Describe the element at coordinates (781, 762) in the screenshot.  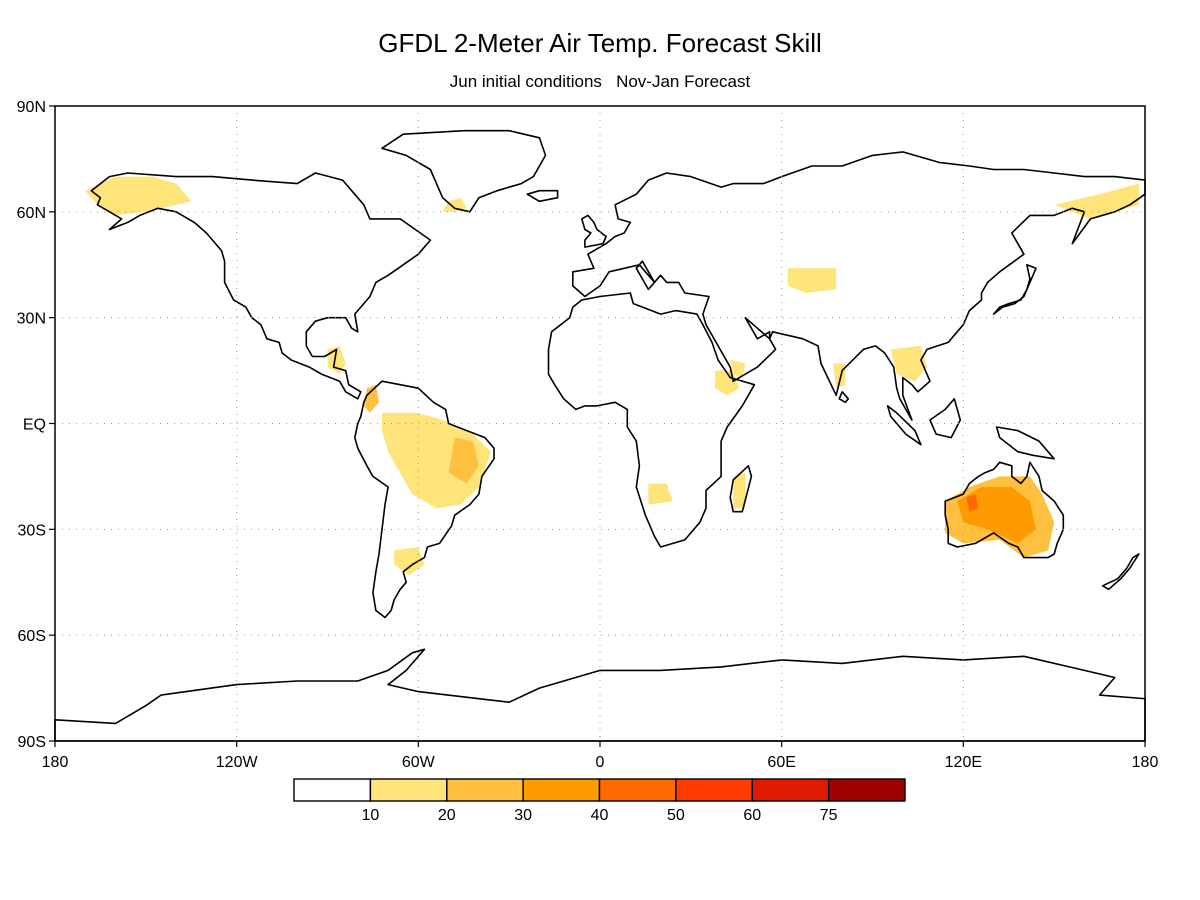
I see `lon-tick-label: 60E` at that location.